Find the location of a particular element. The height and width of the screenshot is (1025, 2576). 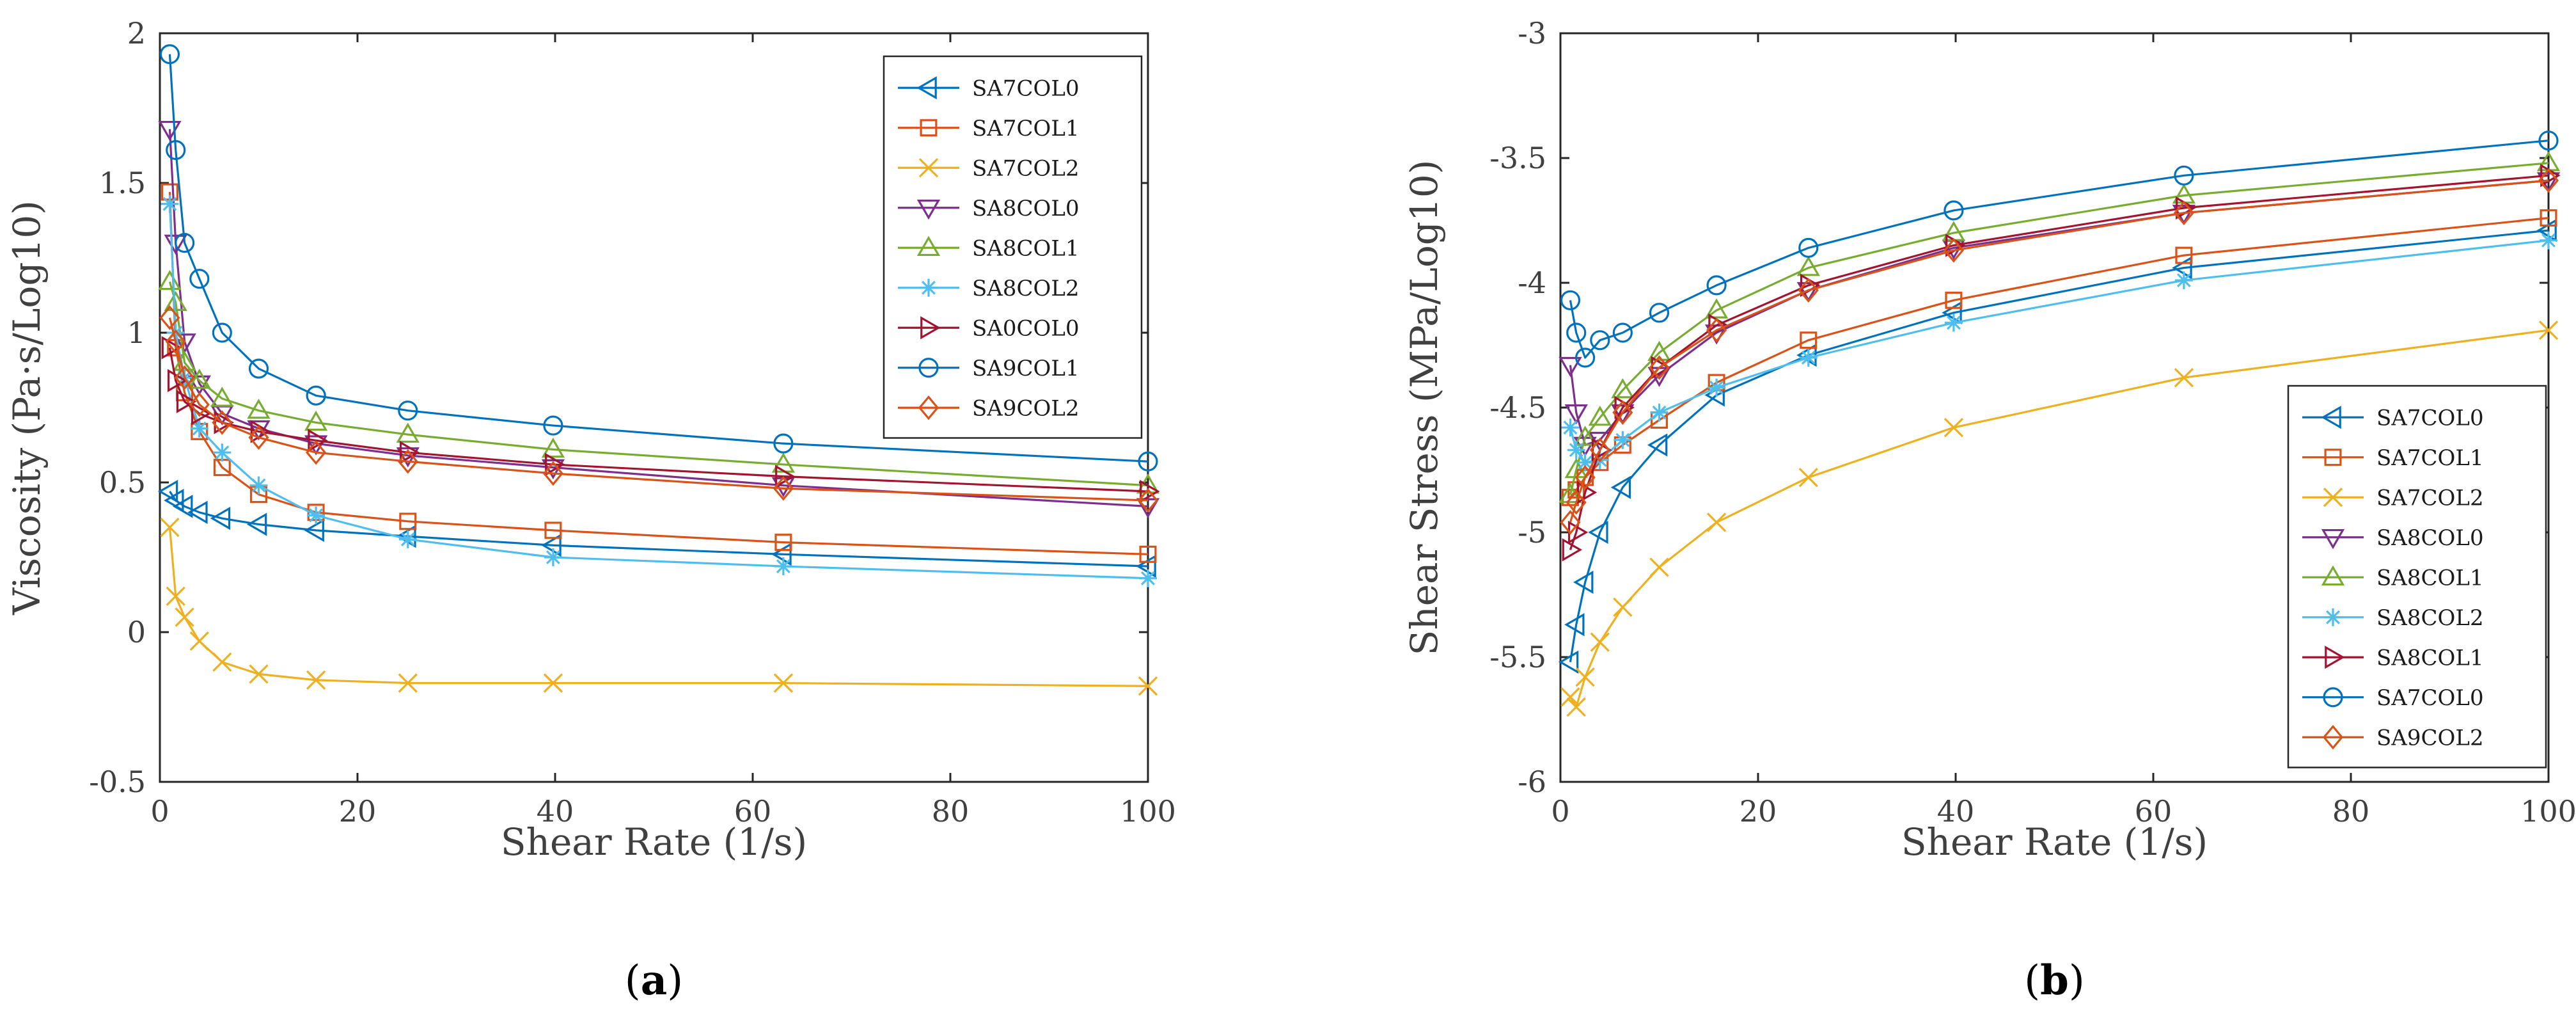

legend-item: SA8COL0 is located at coordinates (989, 208).